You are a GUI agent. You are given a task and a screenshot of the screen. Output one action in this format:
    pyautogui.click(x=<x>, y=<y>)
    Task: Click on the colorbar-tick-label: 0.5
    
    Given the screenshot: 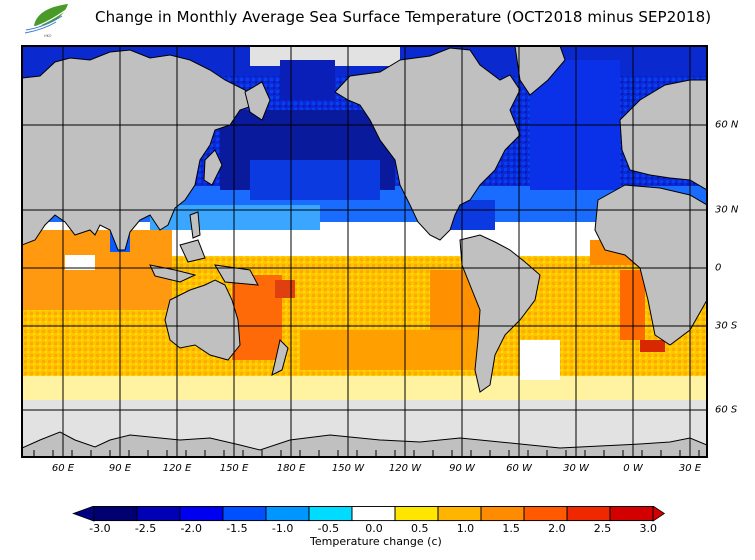 What is the action you would take?
    pyautogui.click(x=420, y=528)
    